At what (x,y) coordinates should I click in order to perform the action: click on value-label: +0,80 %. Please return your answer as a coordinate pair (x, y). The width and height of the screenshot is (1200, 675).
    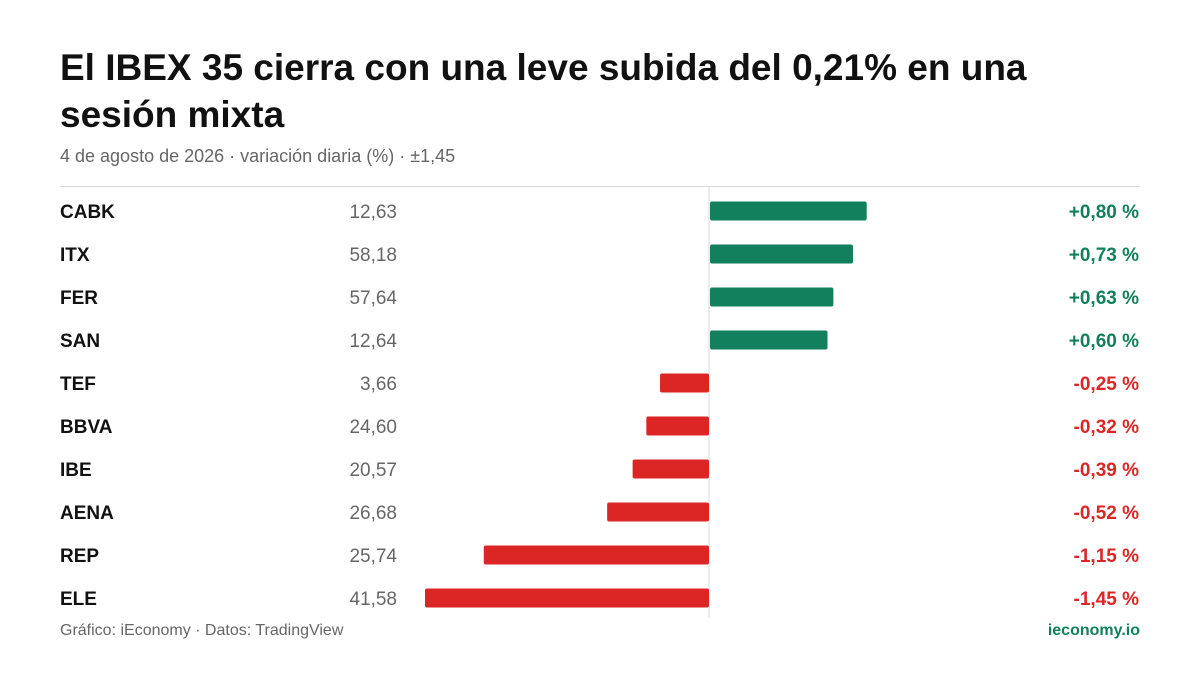
    Looking at the image, I should click on (1104, 212).